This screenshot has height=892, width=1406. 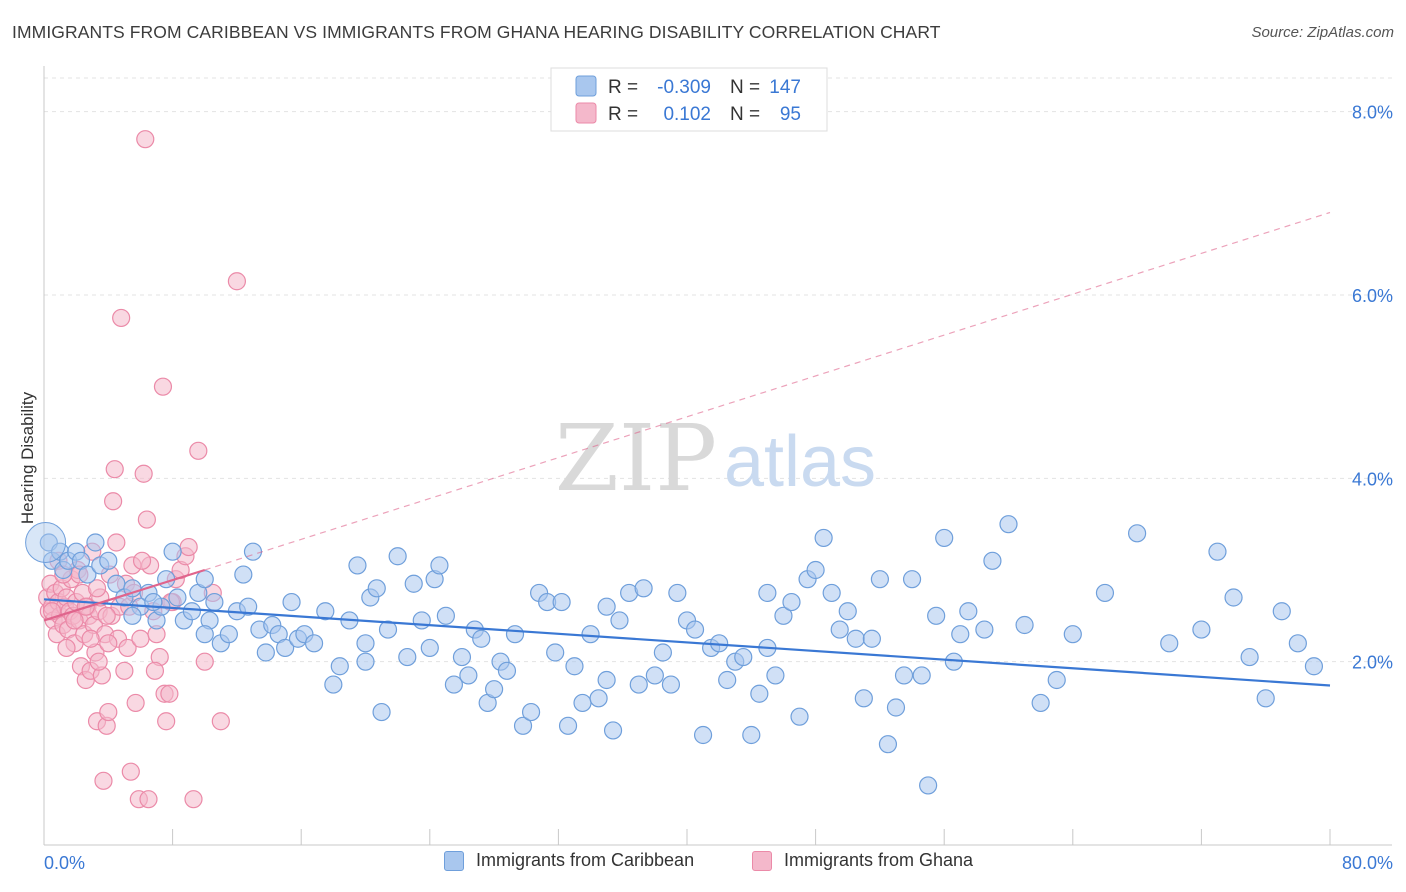 I want to click on legend-swatch-ghana, so click(x=586, y=113).